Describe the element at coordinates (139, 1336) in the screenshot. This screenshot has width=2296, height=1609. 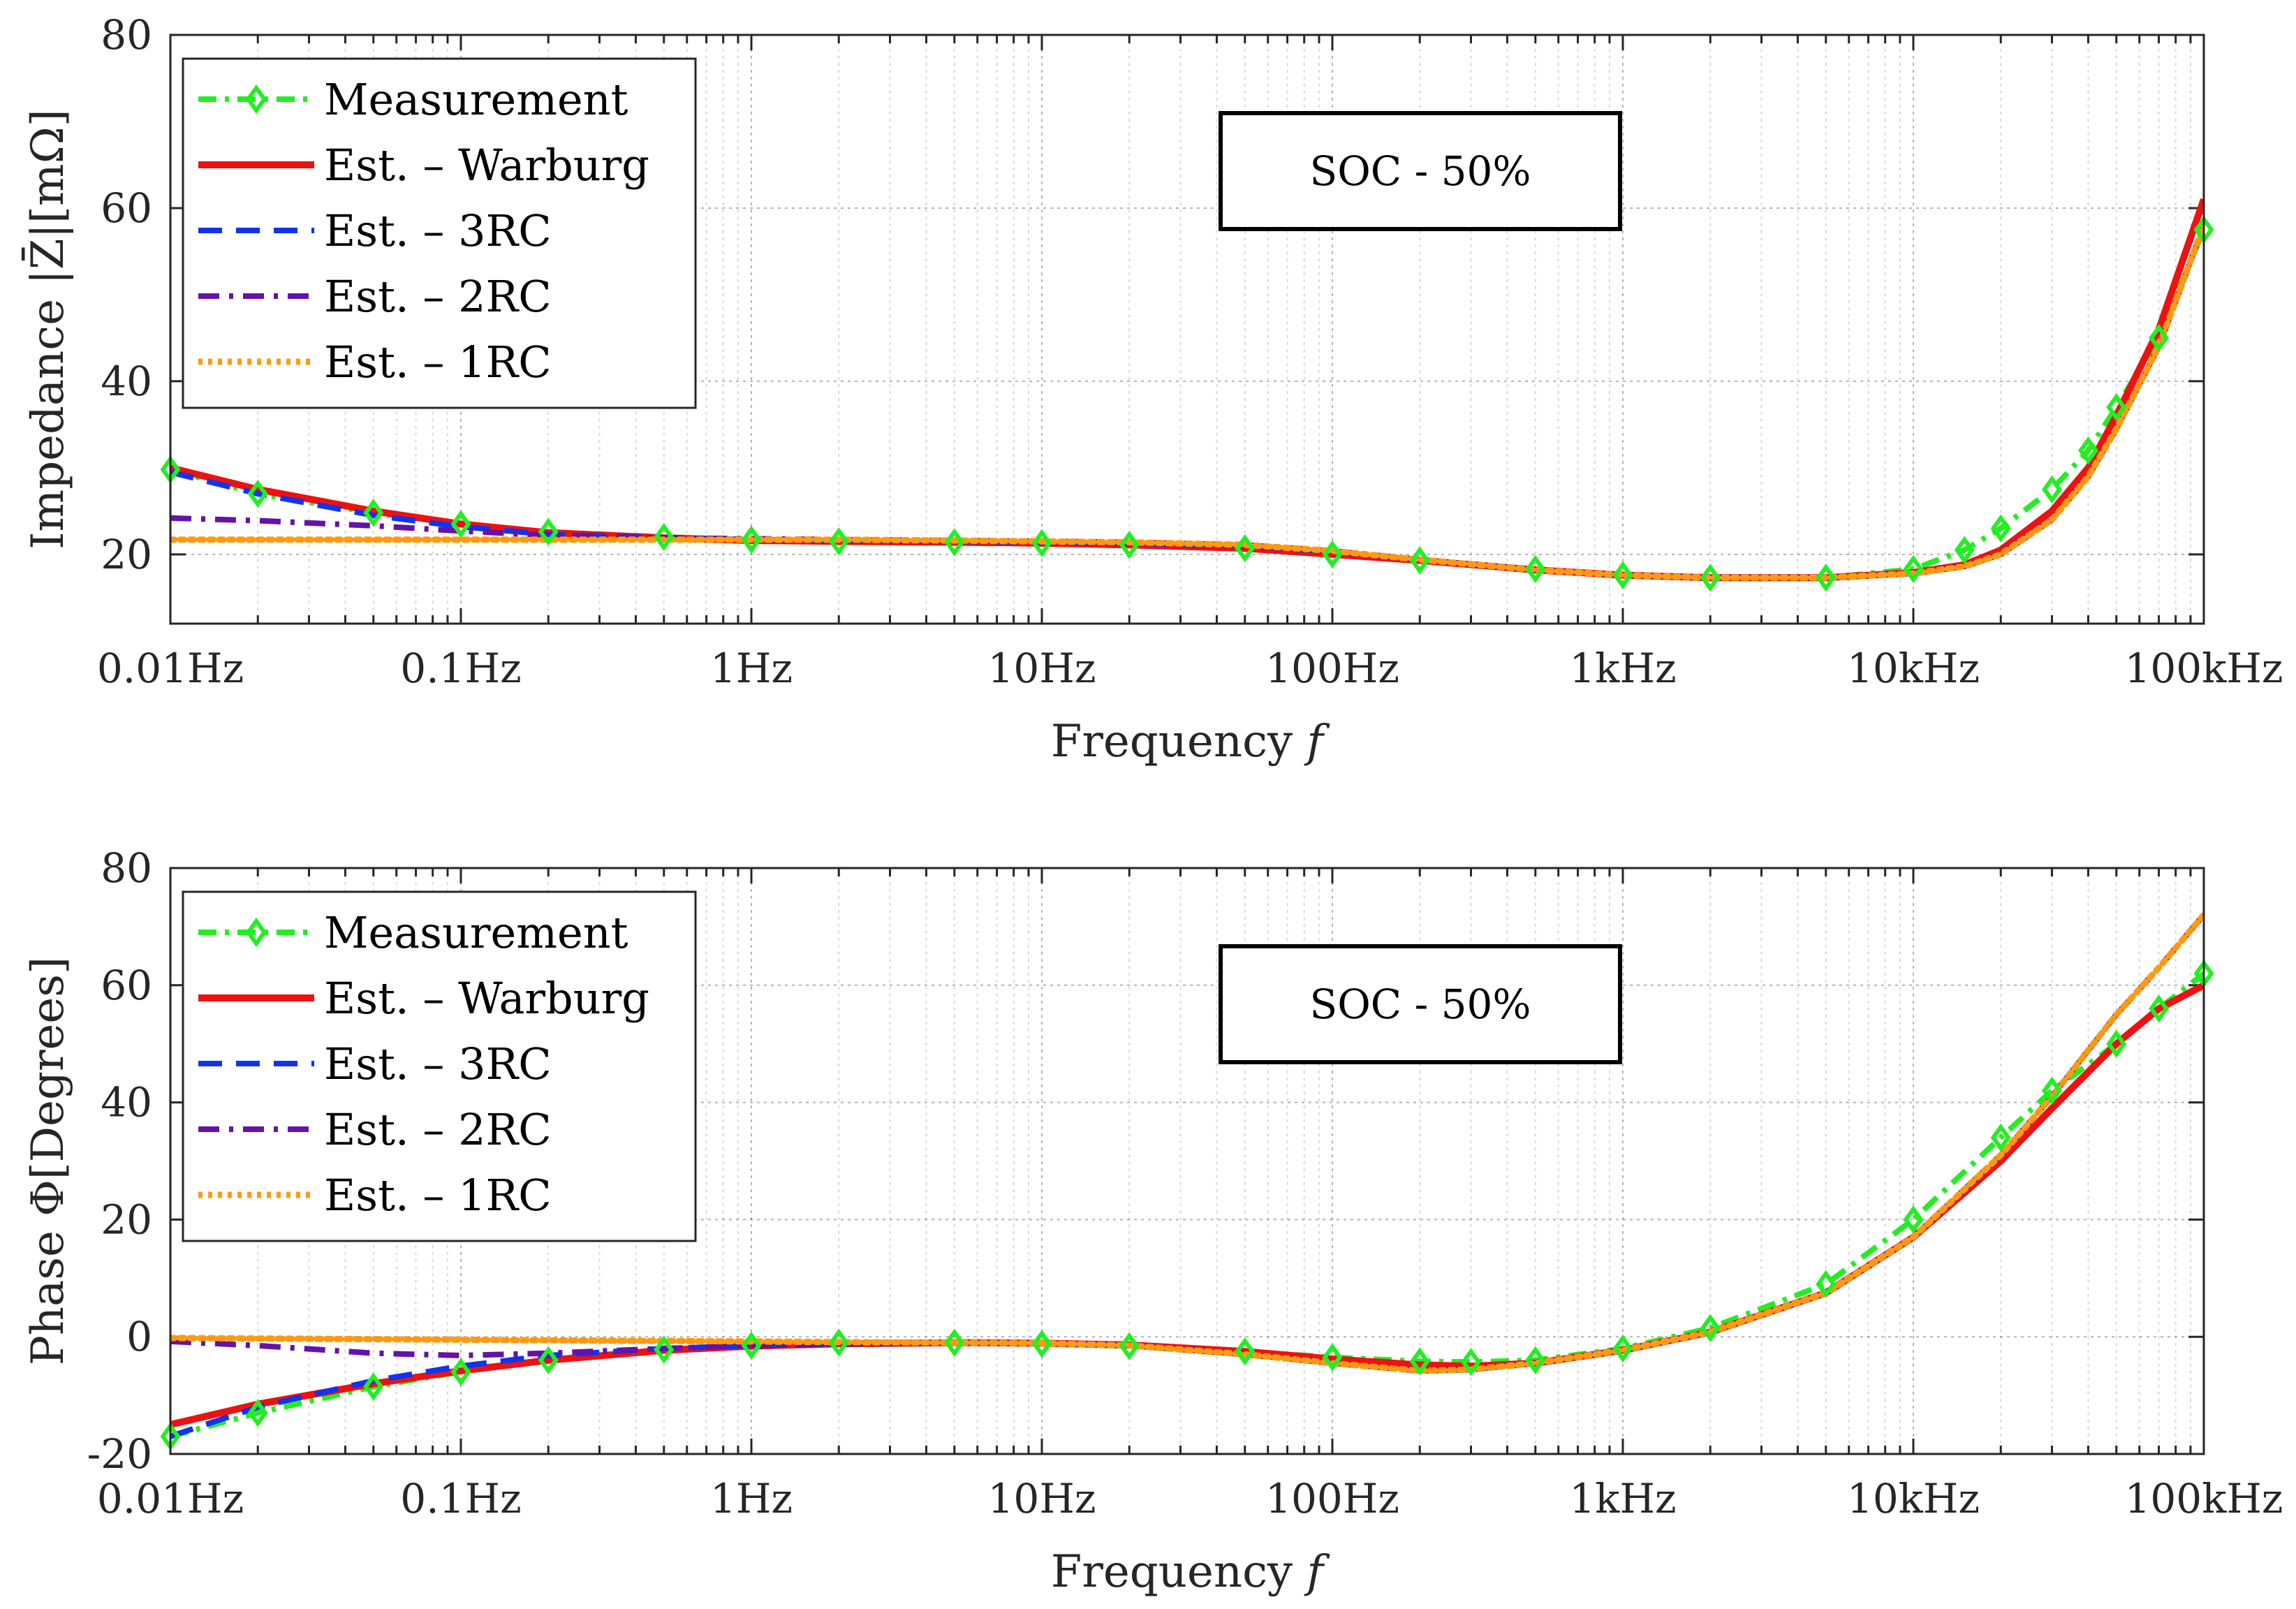
I see `y-tick-label: 0` at that location.